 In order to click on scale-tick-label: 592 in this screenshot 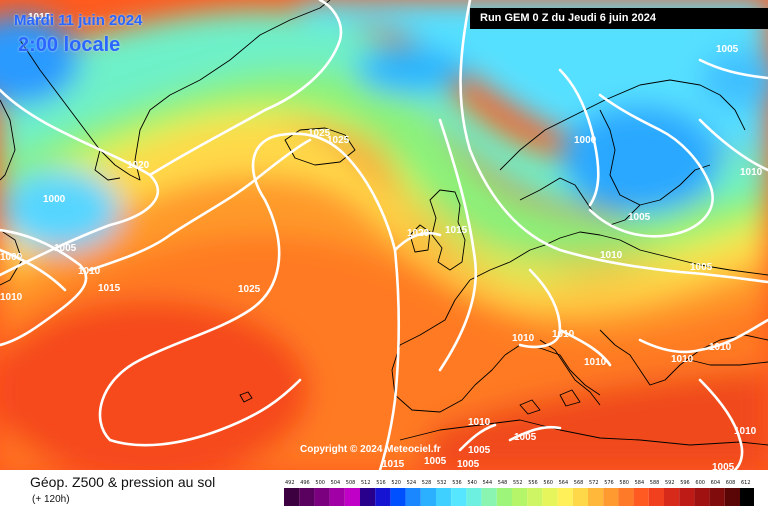, I will do `click(670, 483)`.